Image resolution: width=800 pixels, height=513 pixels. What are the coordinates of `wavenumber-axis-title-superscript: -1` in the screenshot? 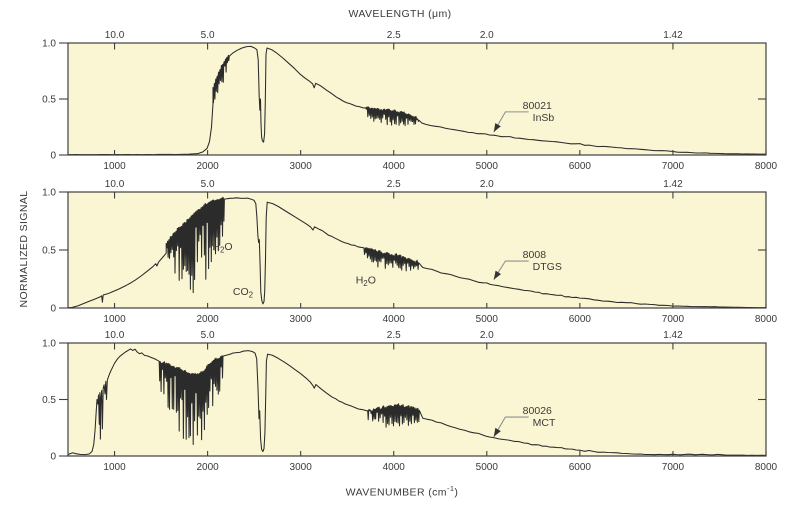 It's located at (450, 488).